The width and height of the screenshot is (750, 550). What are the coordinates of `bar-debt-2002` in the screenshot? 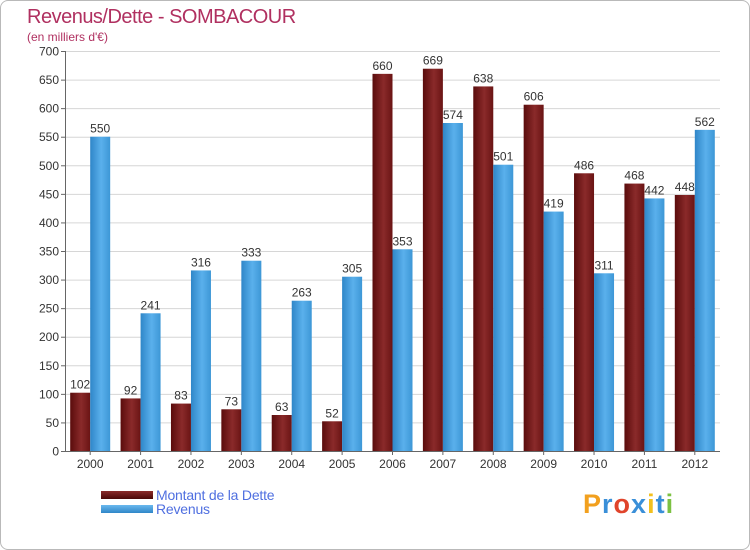 It's located at (180, 427).